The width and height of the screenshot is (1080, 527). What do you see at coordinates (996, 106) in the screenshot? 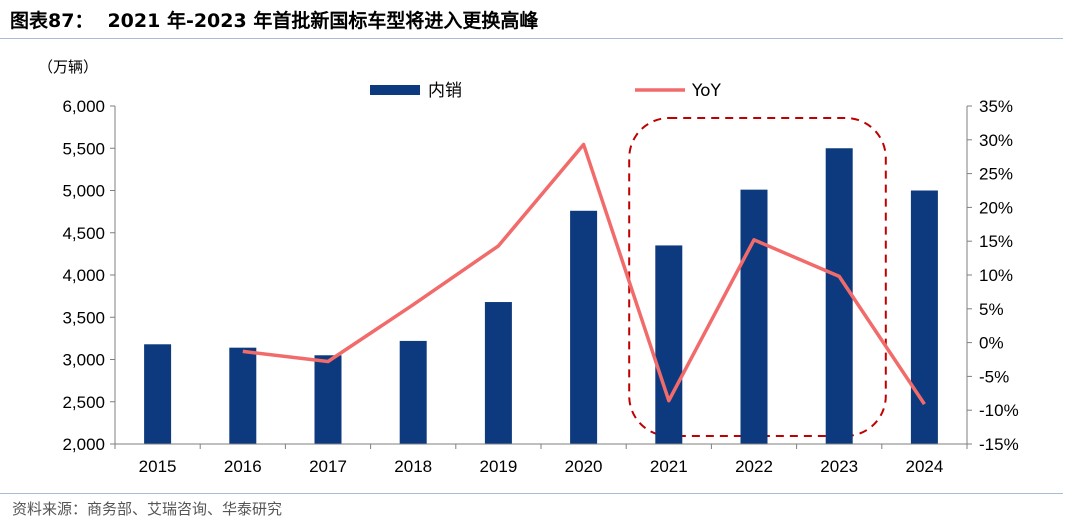
I see `y-right-tick-label: 35%` at bounding box center [996, 106].